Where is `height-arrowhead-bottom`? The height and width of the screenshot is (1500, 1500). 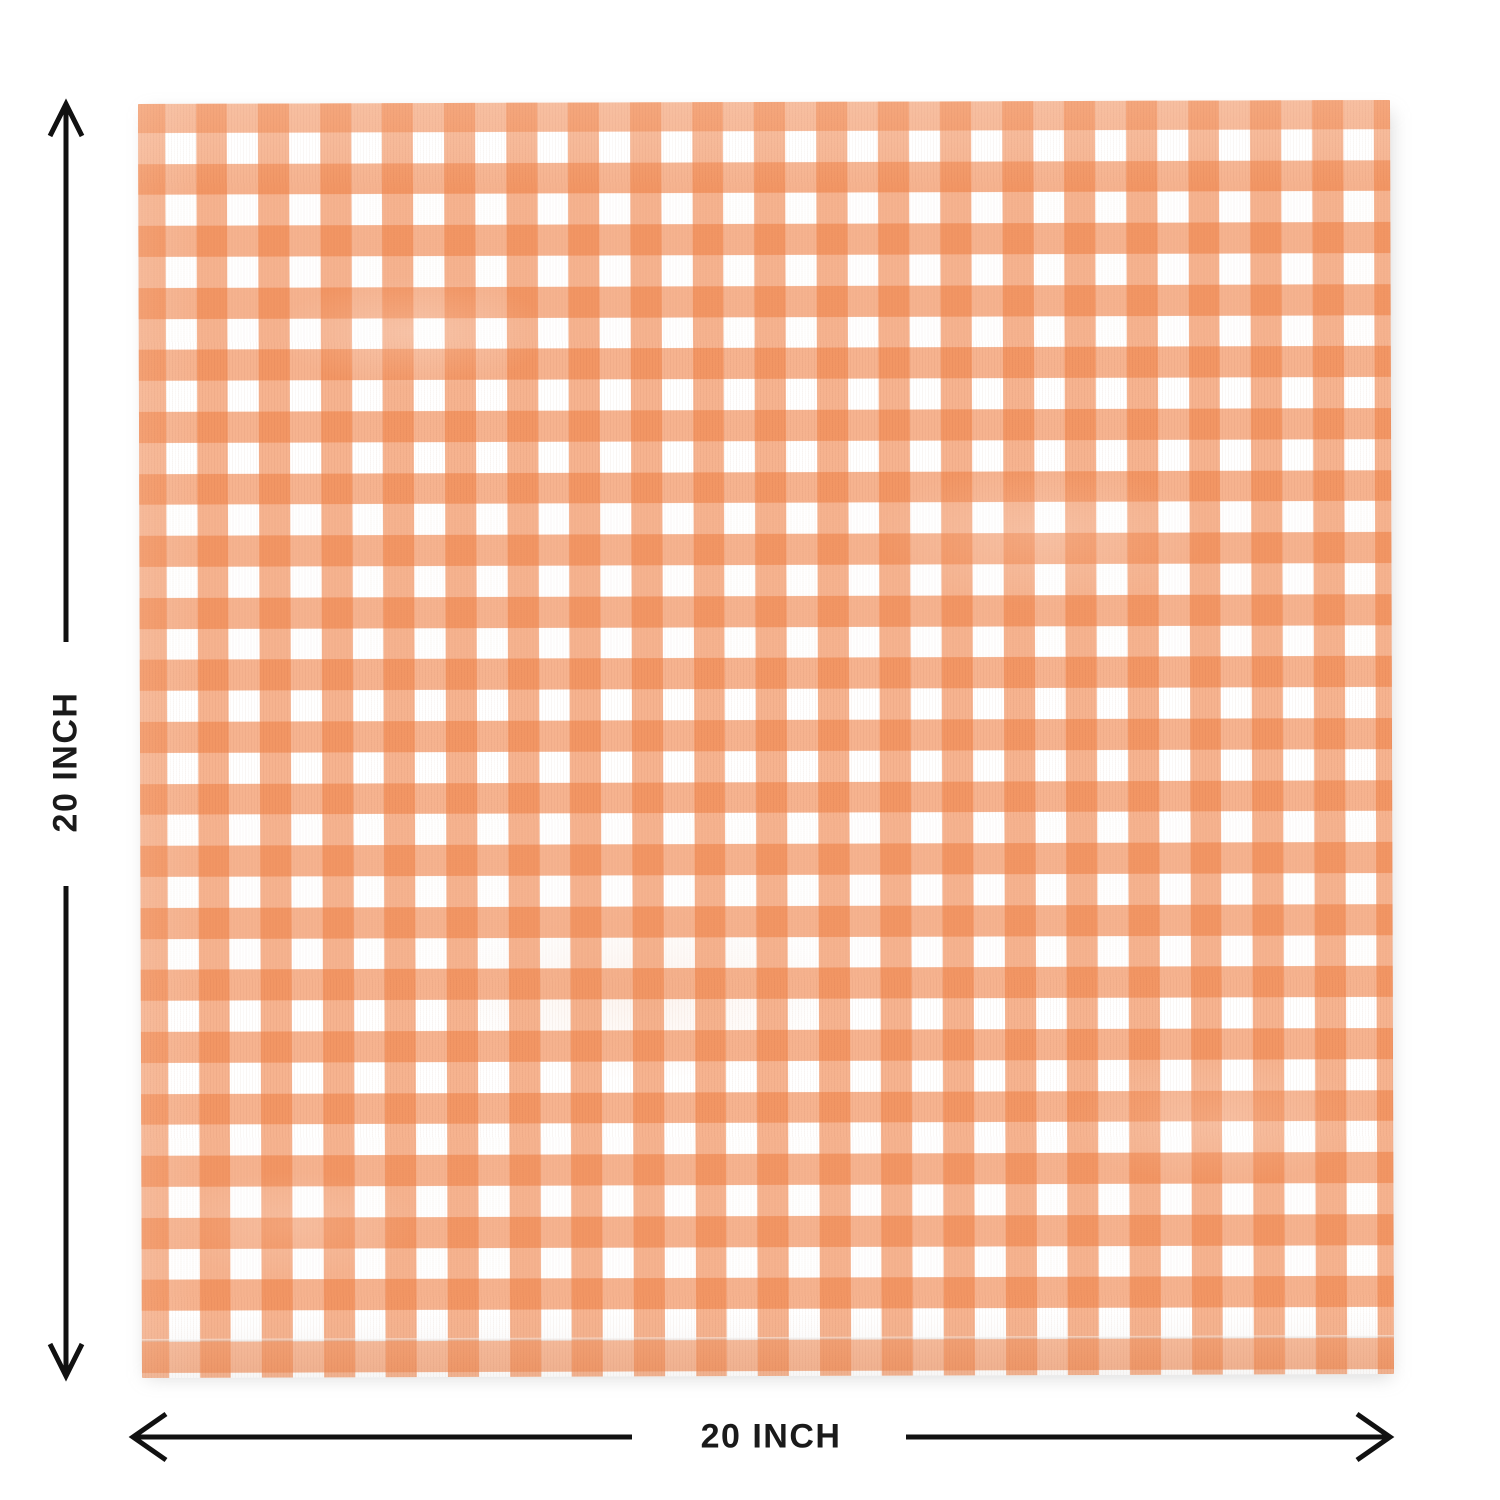
height-arrowhead-bottom is located at coordinates (66, 1362).